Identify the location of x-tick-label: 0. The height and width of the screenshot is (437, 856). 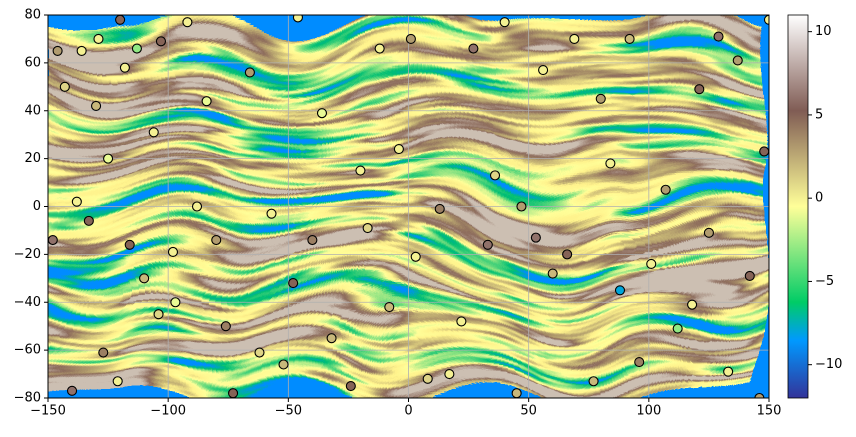
(408, 411).